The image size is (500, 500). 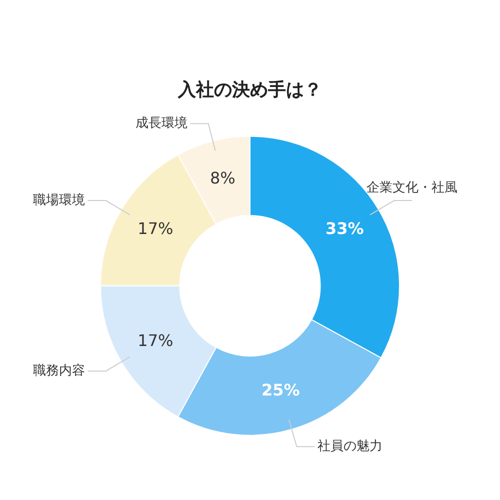 What do you see at coordinates (58, 370) in the screenshot?
I see `slice-label: 職務内容` at bounding box center [58, 370].